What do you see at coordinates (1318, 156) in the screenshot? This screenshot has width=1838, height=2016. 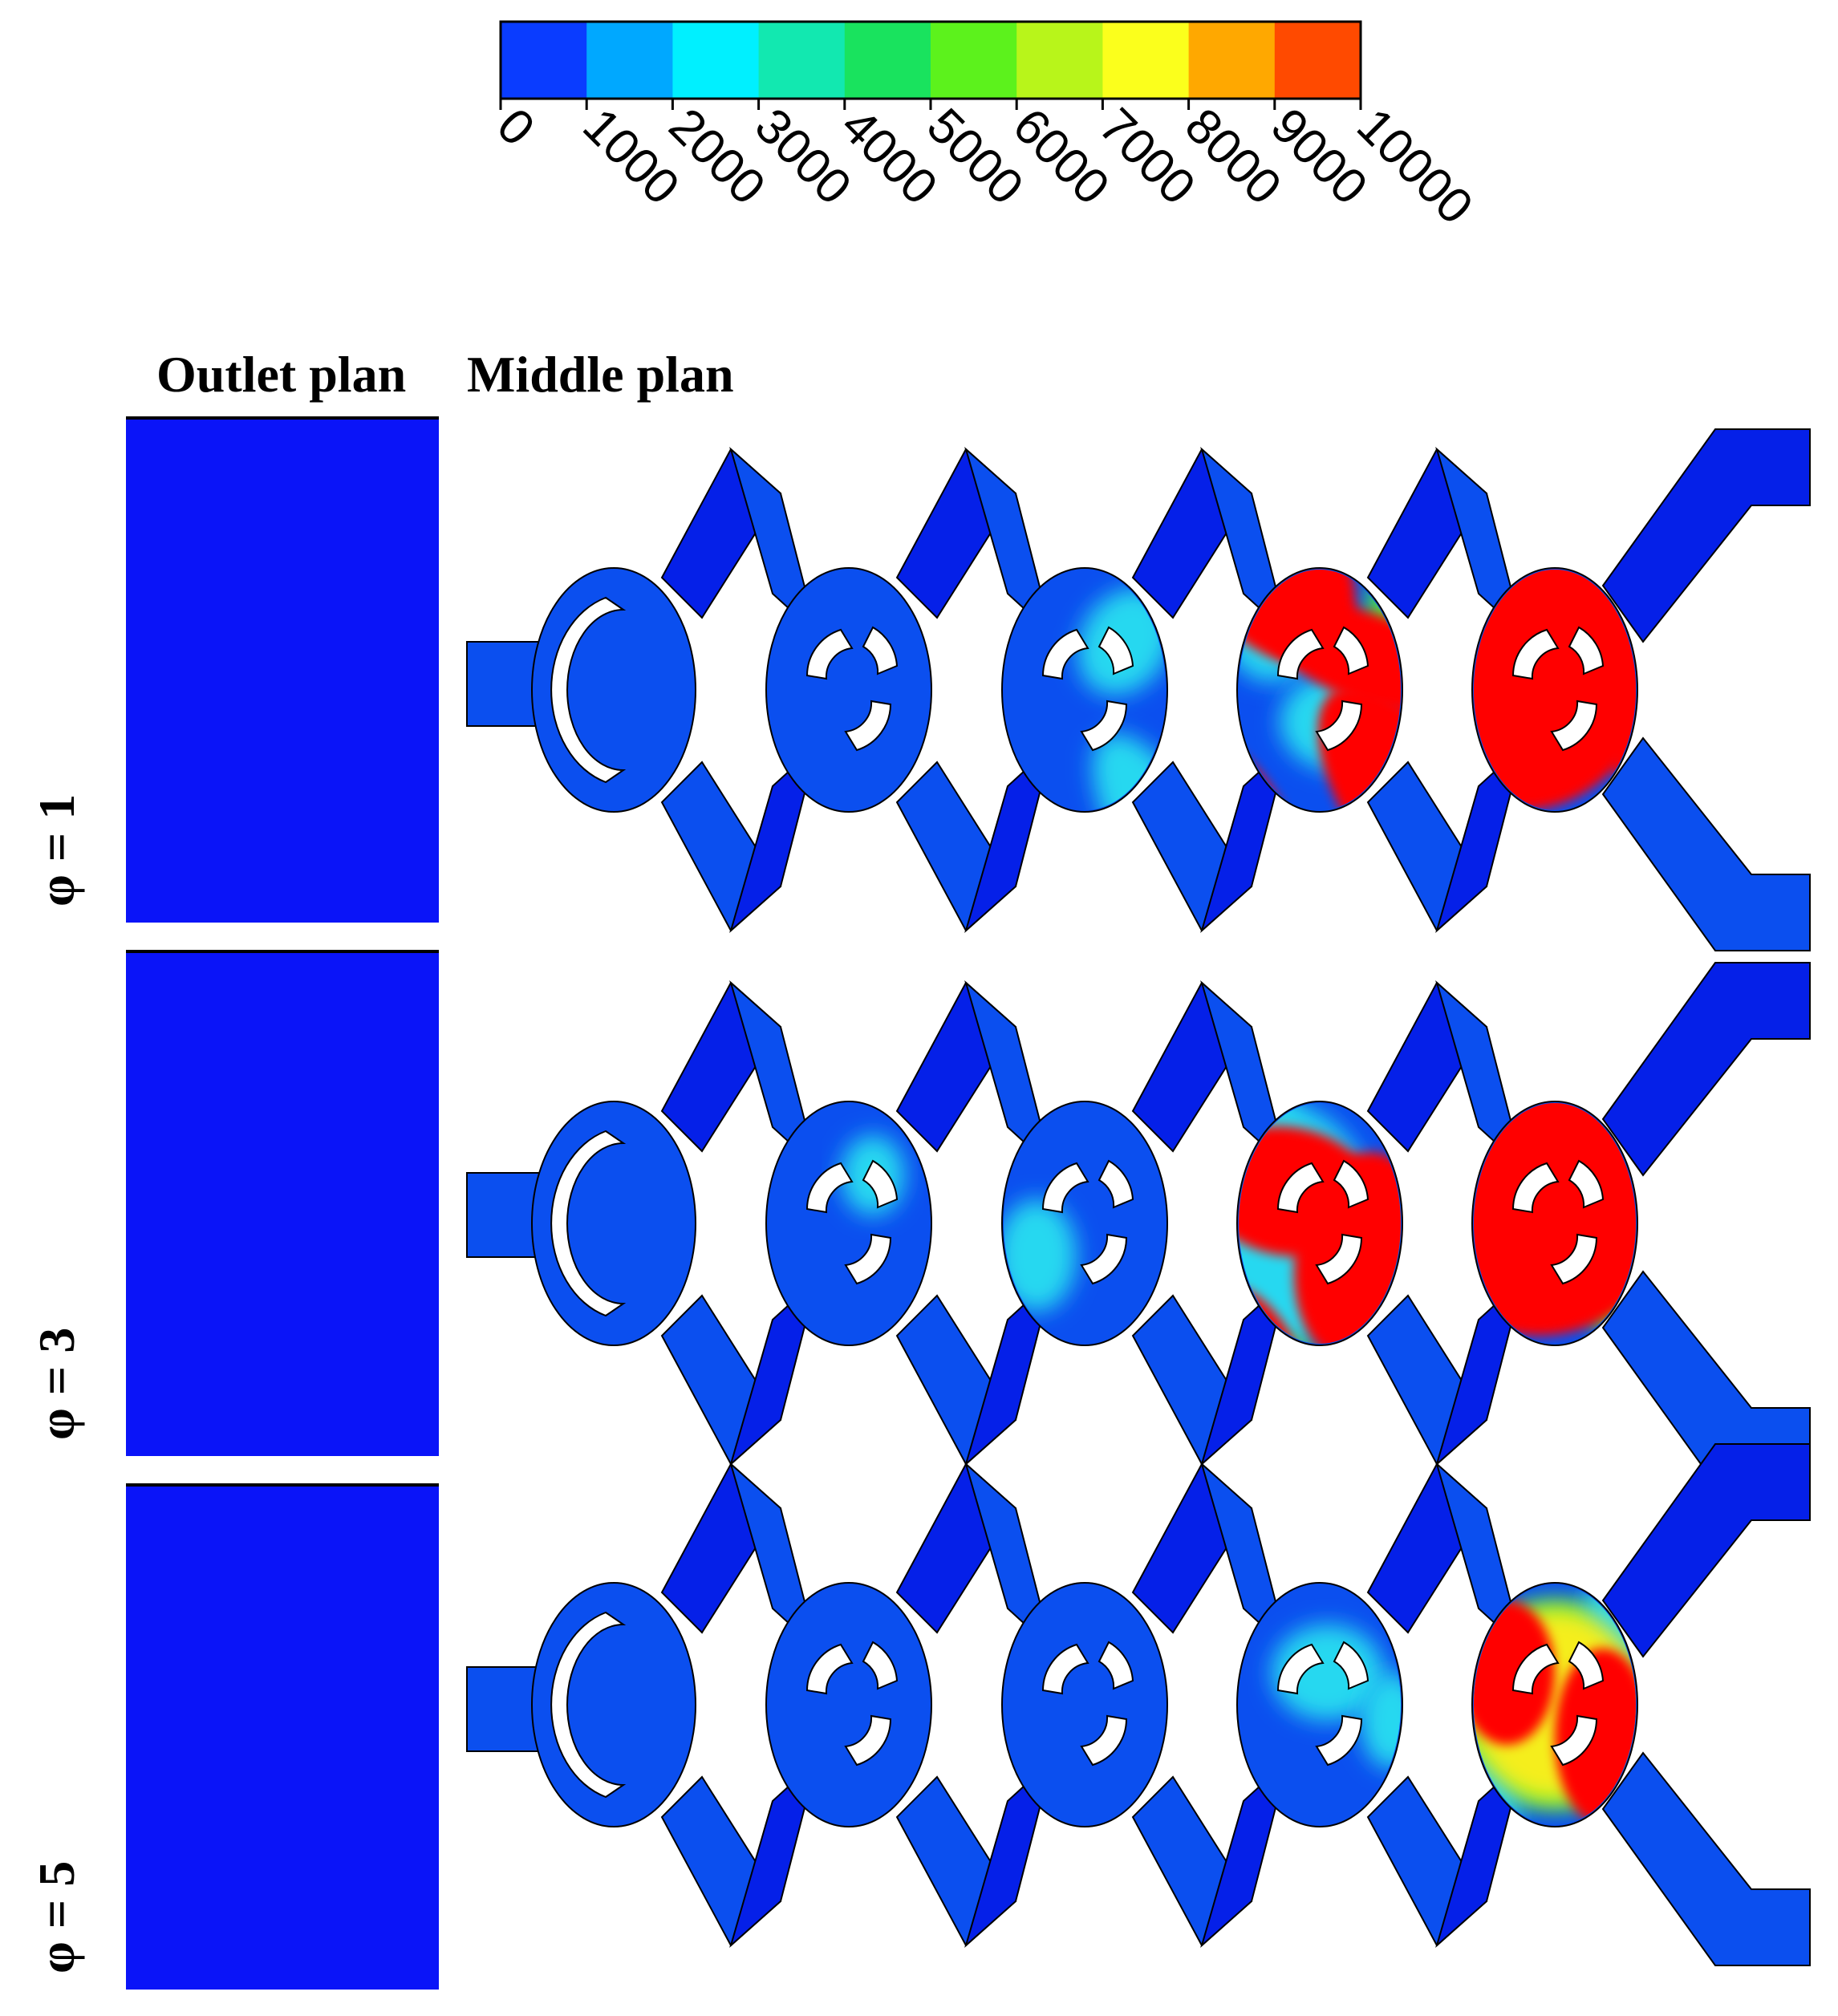 I see `colorbar-tick-label: 9000` at bounding box center [1318, 156].